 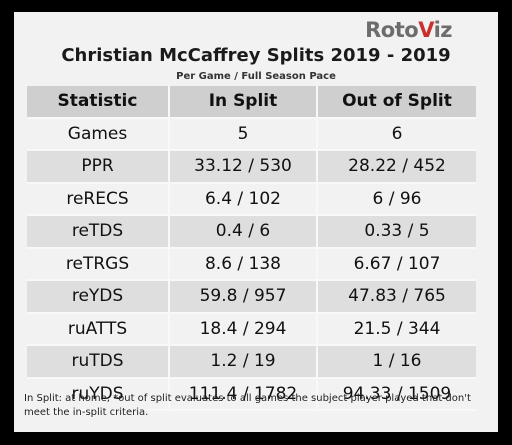 I want to click on in-split-value: 59.8 / 957, so click(x=243, y=296).